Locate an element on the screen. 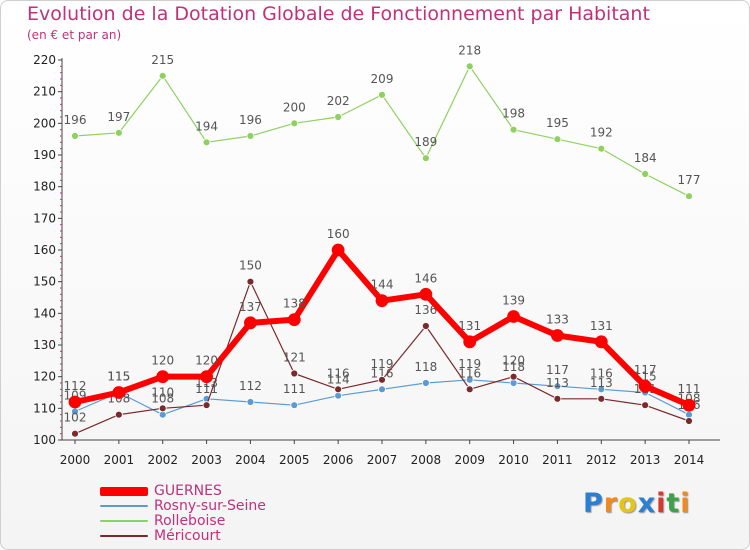 The width and height of the screenshot is (750, 550). data-label-rolleboise: 177 is located at coordinates (689, 180).